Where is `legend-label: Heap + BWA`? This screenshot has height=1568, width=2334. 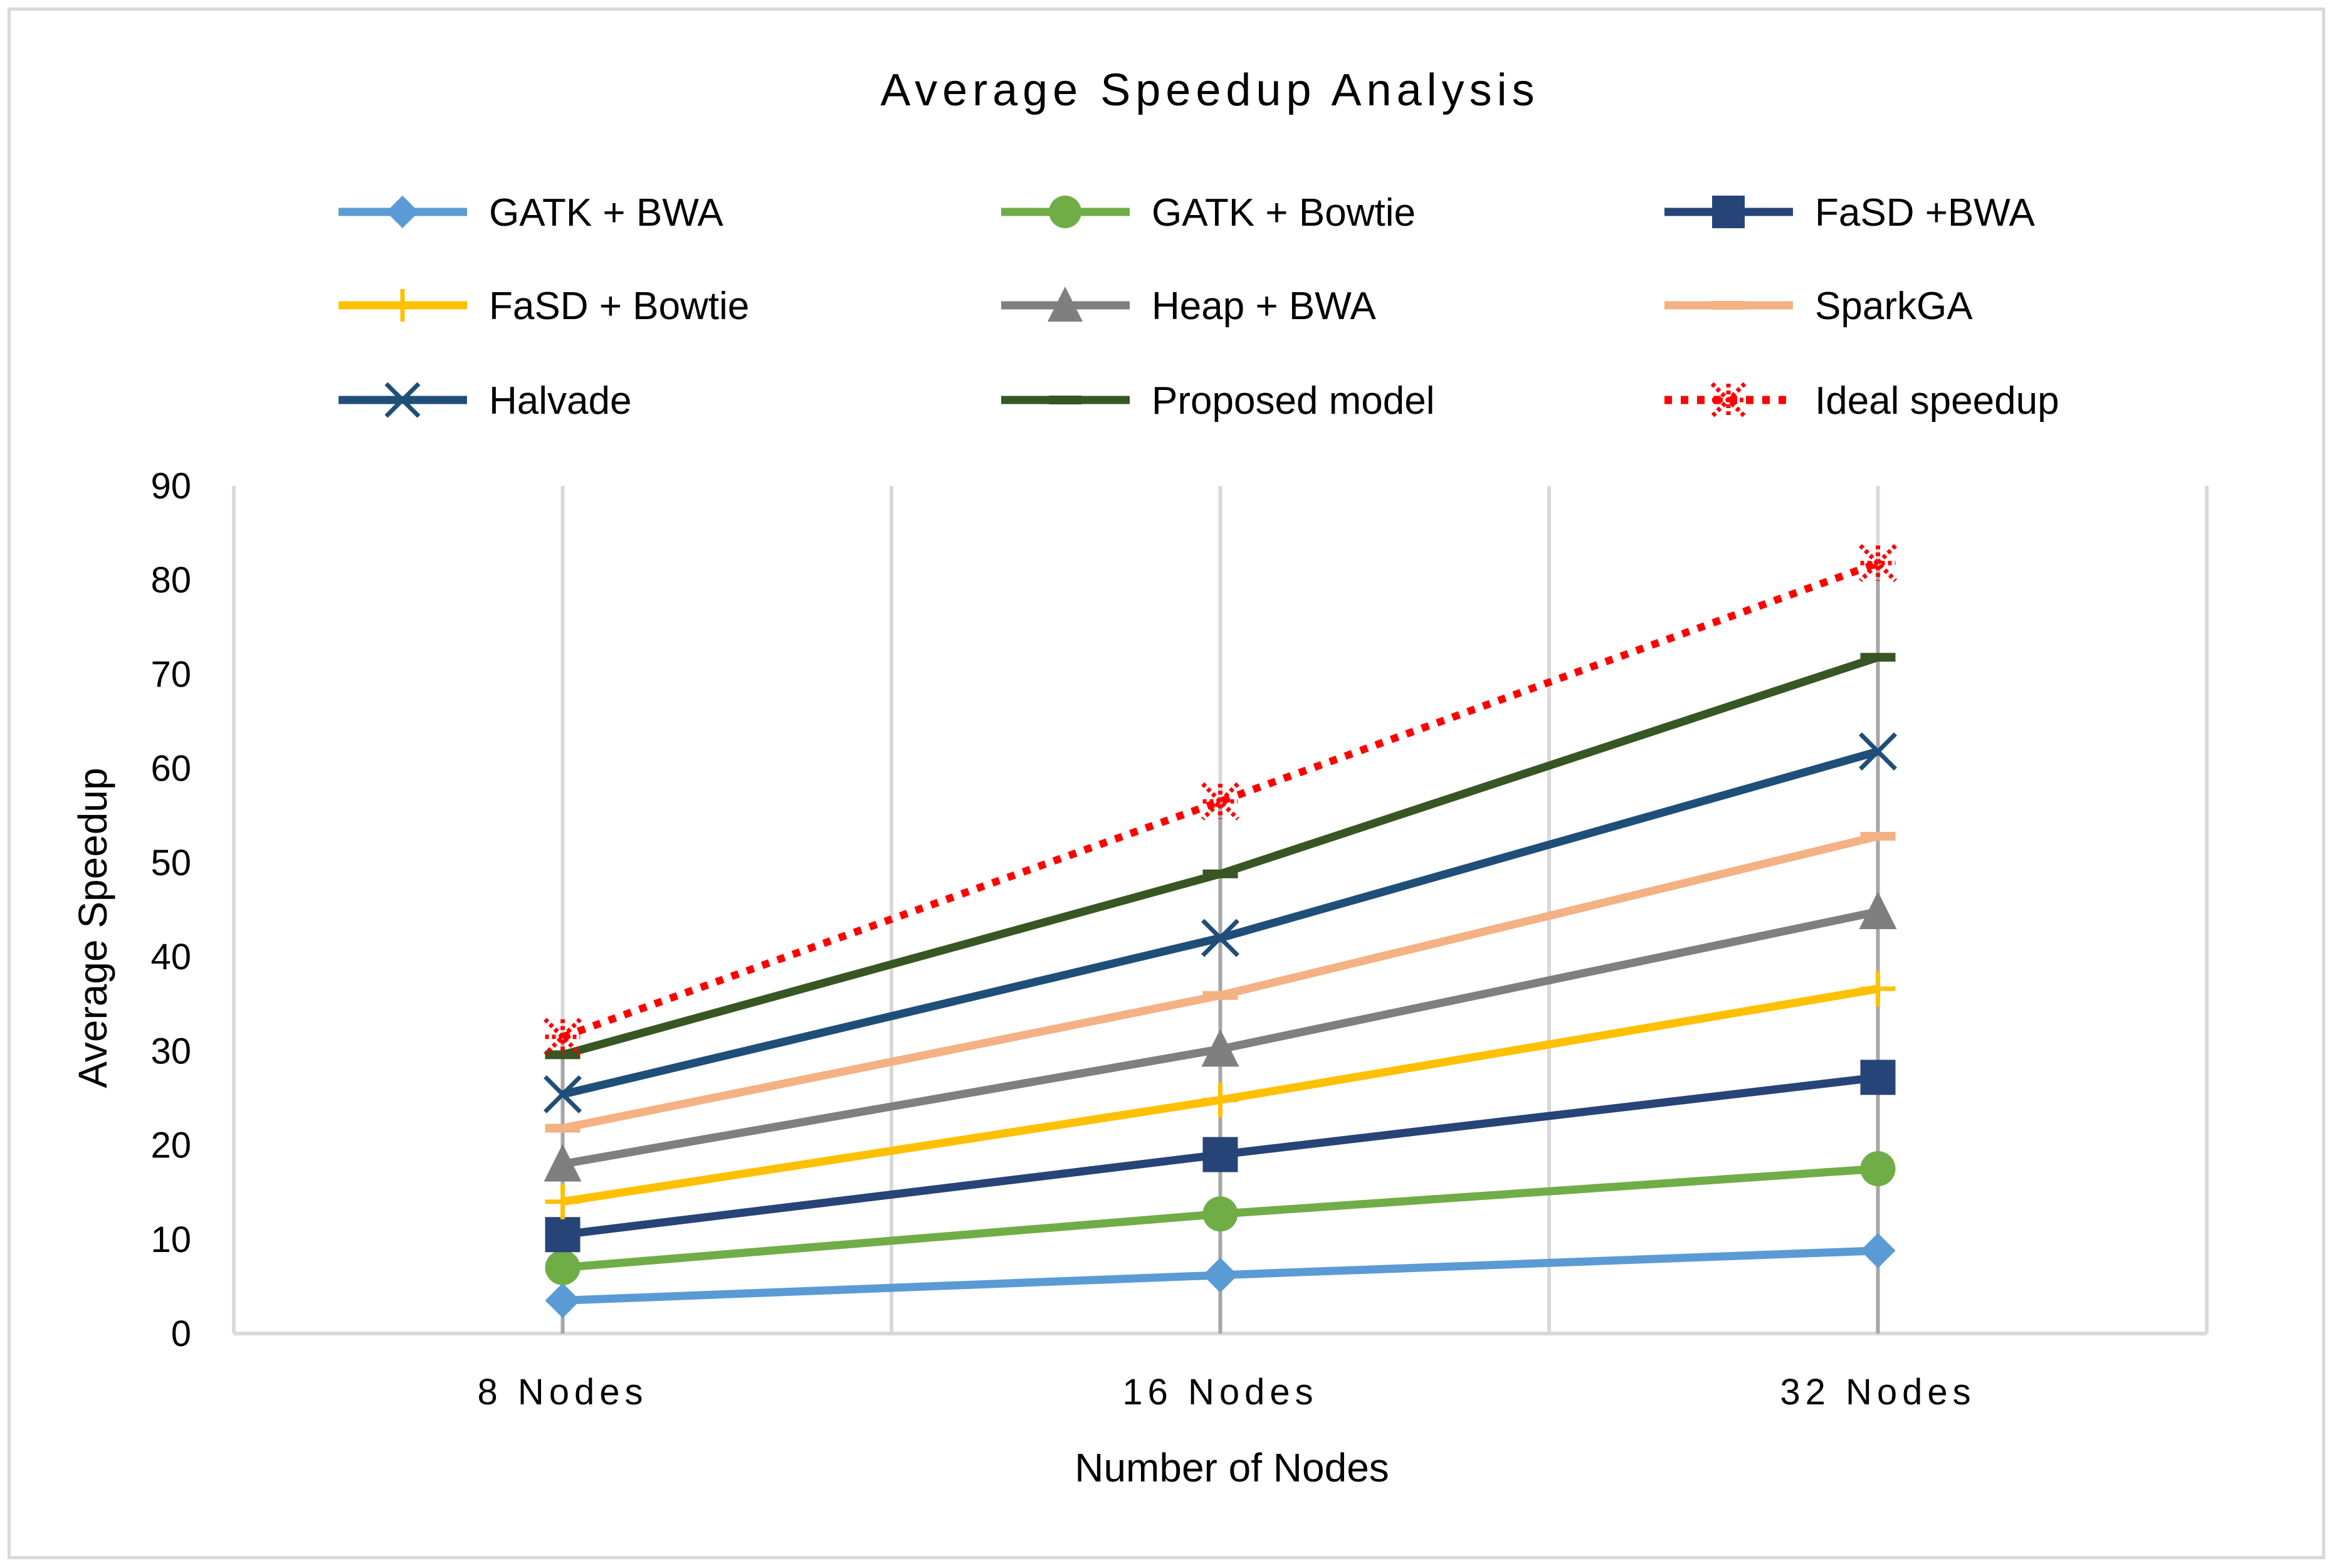
legend-label: Heap + BWA is located at coordinates (1264, 306).